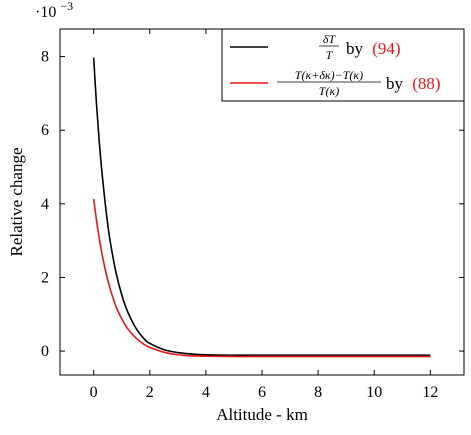  I want to click on legend-denominator-series-2: T(κ), so click(329, 91).